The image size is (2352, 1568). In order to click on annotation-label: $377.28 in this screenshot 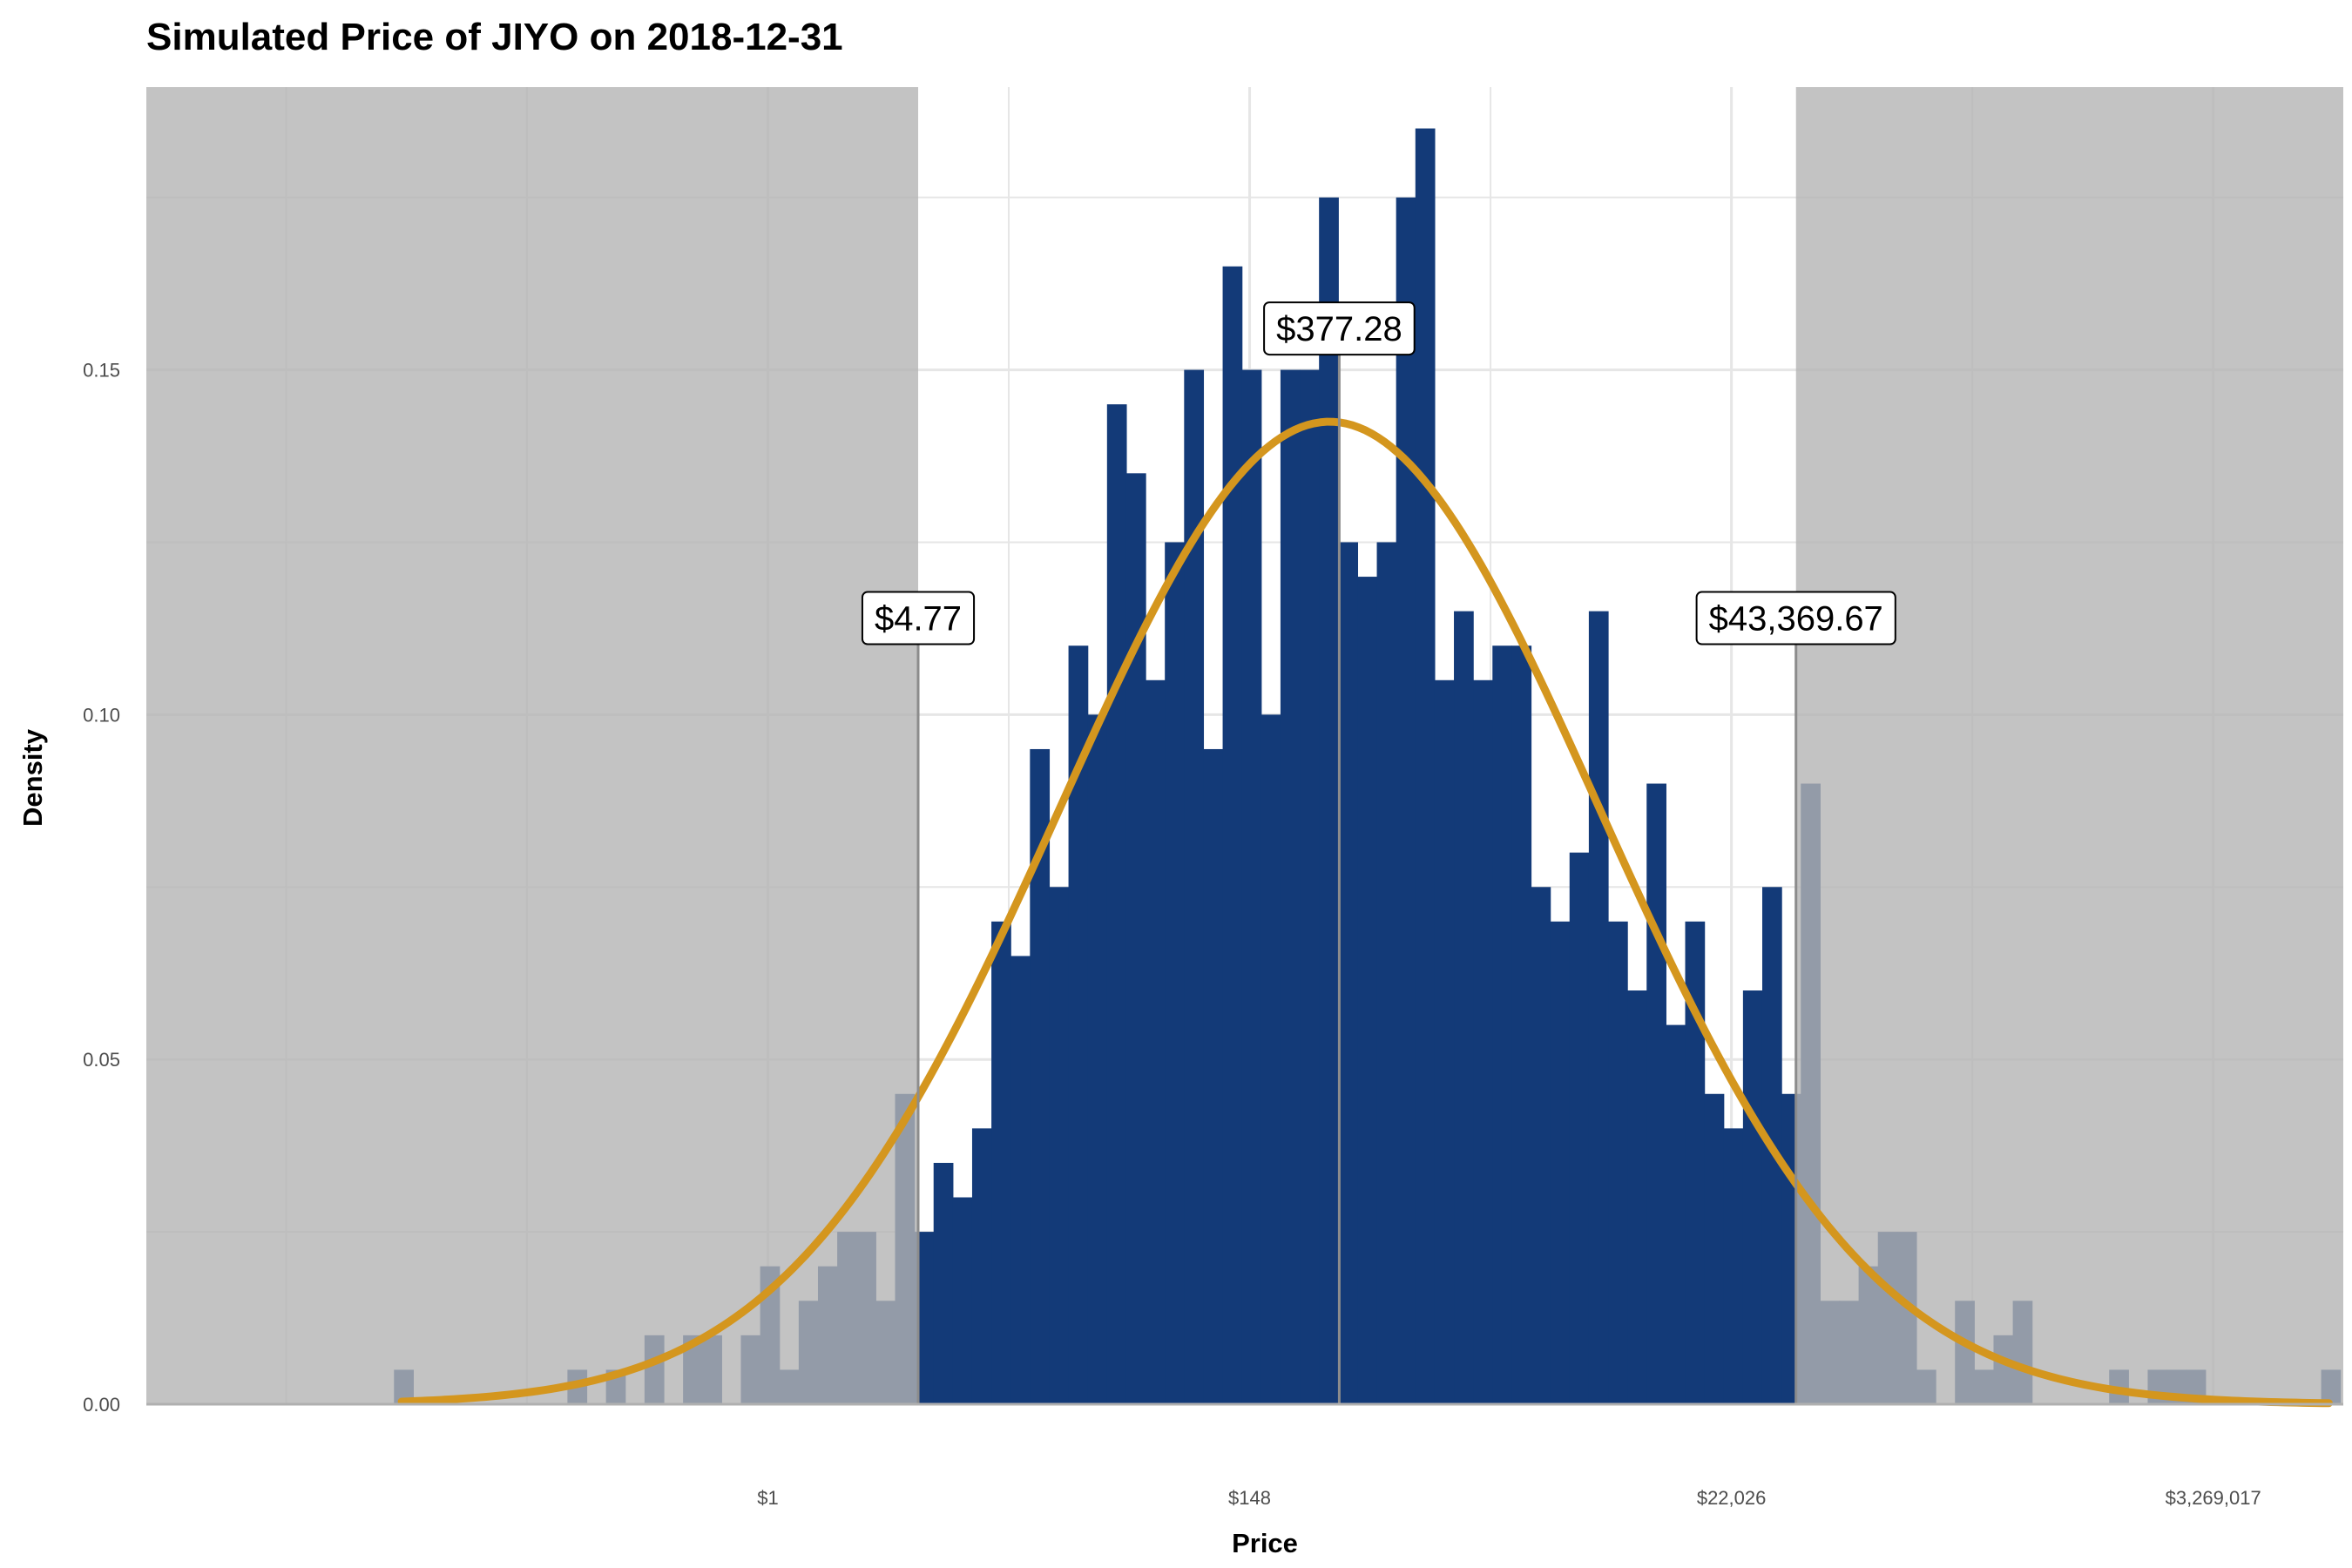, I will do `click(1339, 329)`.